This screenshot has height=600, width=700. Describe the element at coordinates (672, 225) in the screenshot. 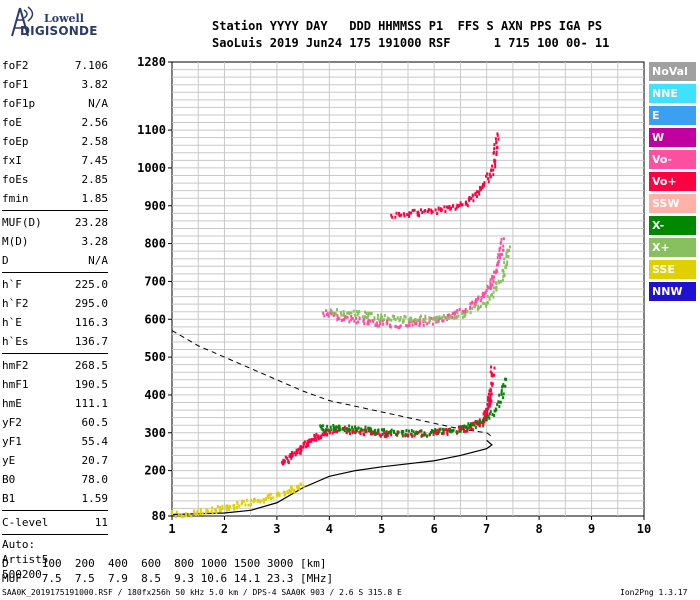

I see `legend-item: X-` at that location.